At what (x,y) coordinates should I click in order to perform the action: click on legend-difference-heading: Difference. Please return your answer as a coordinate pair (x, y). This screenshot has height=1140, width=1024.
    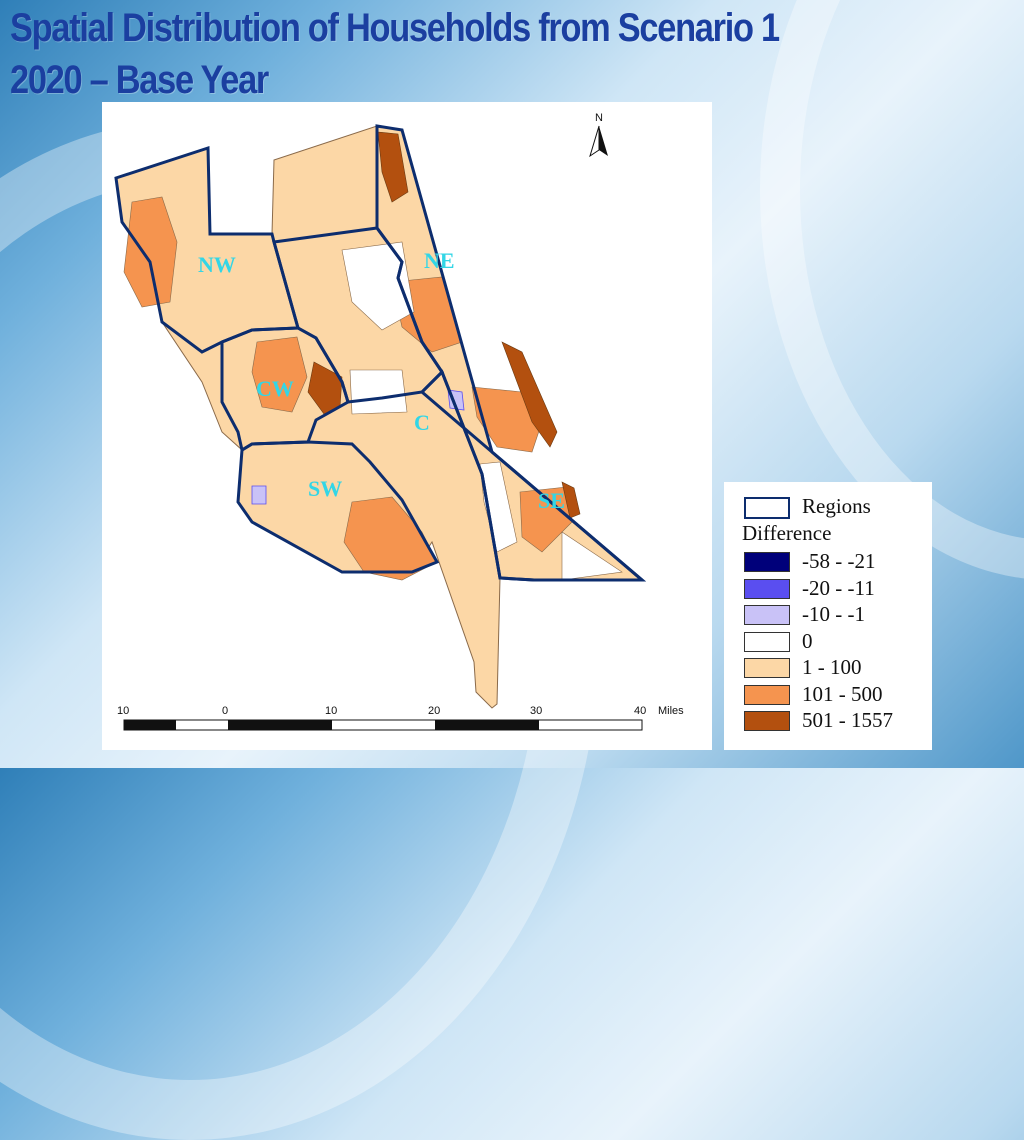
    Looking at the image, I should click on (787, 533).